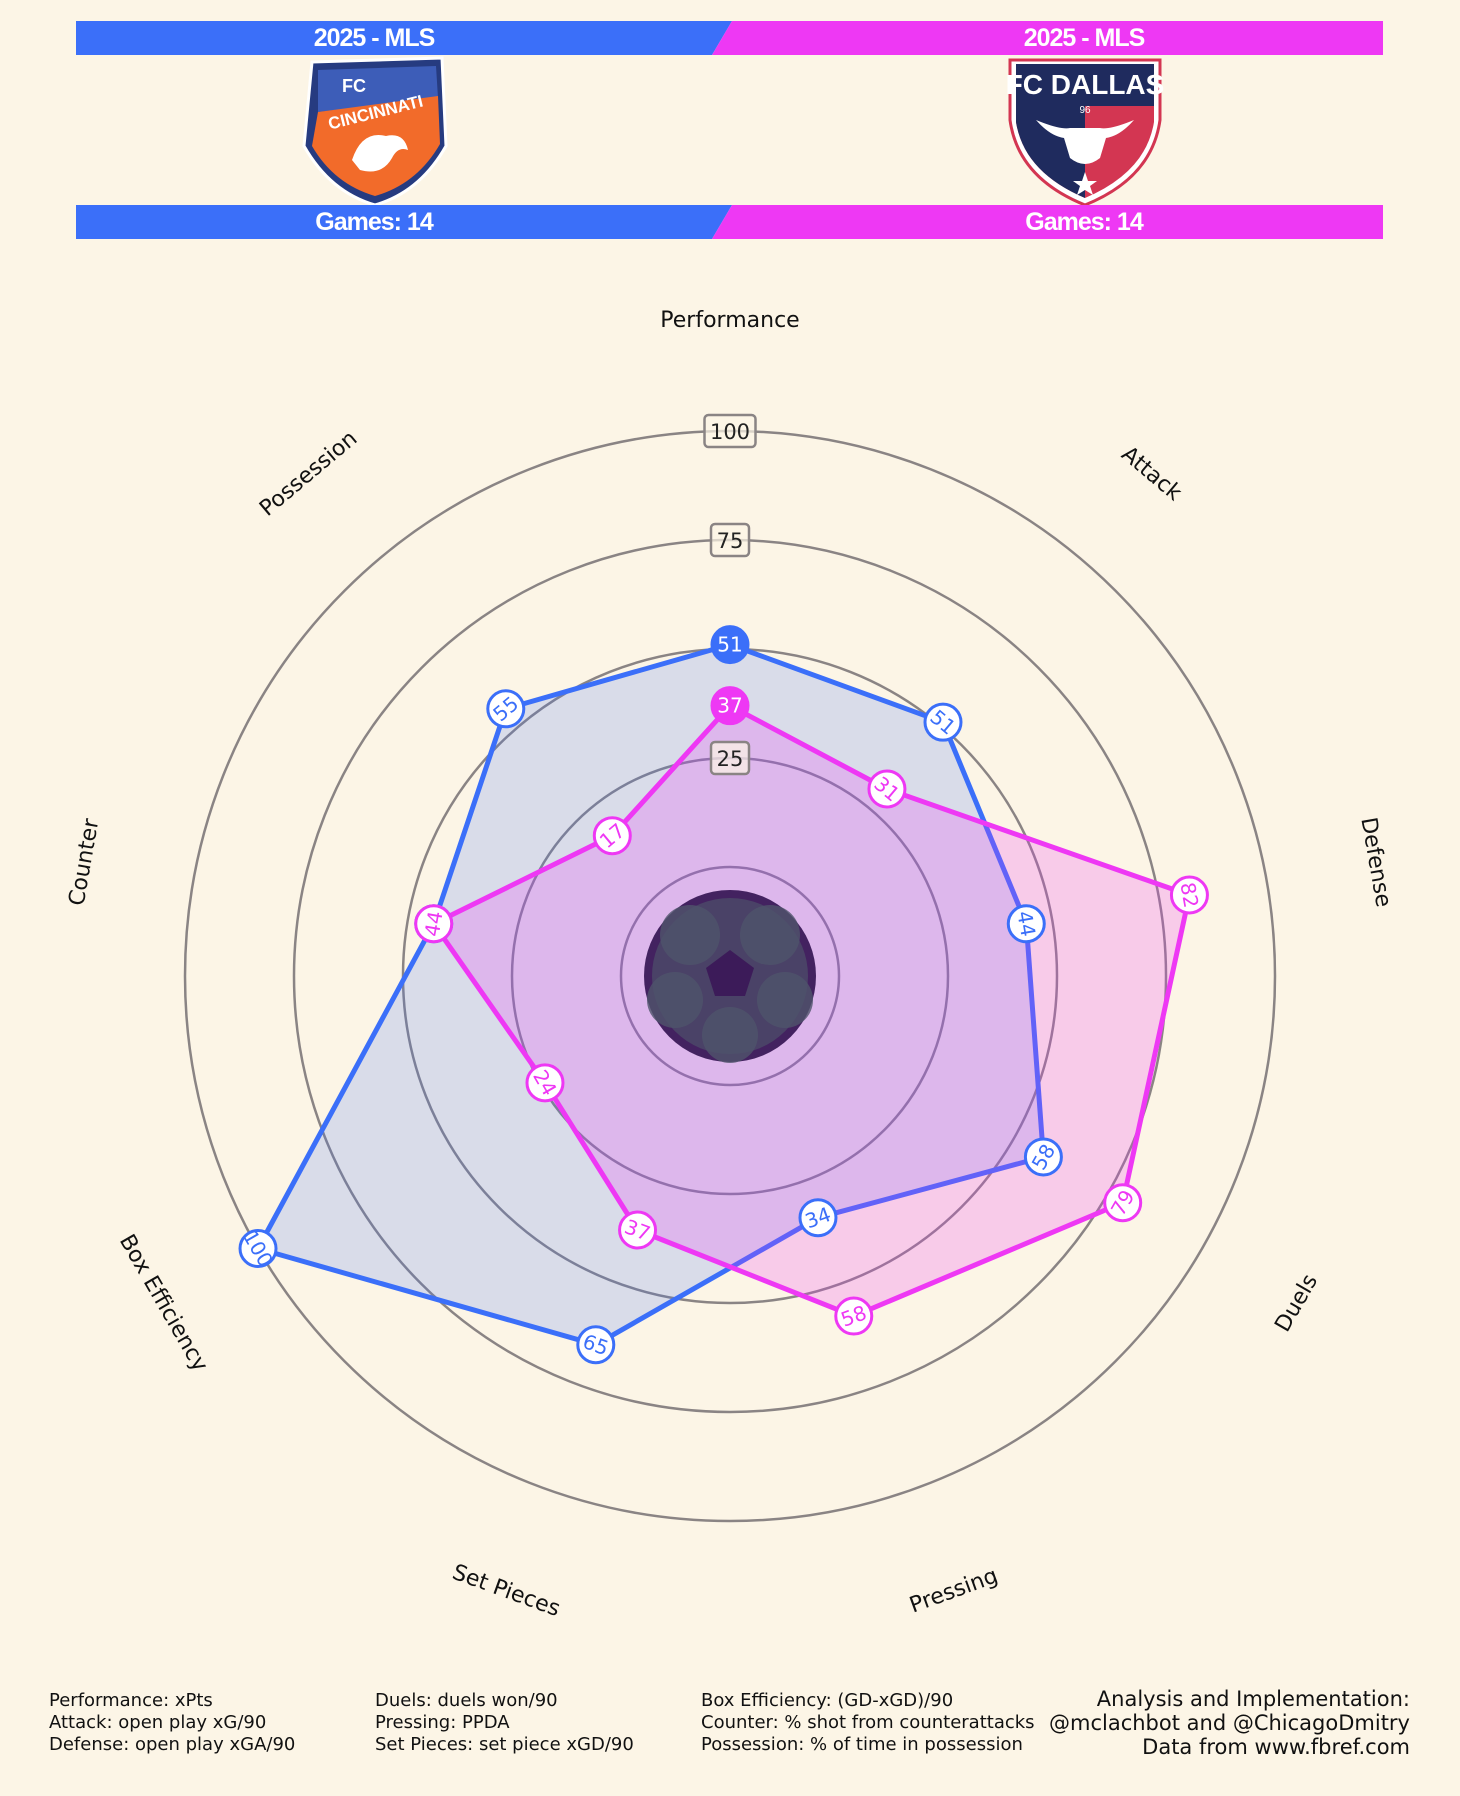 The image size is (1460, 1796). I want to click on svg-text: 25, so click(730, 759).